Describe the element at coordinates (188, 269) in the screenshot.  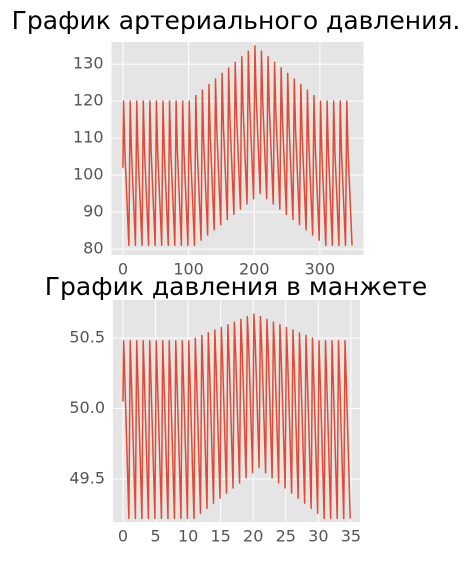
I see `x-tick-label: 100` at that location.